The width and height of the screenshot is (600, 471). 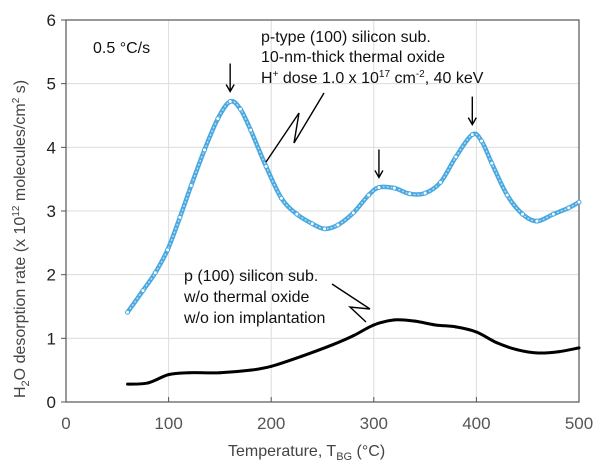 I want to click on x-tick-label: 0, so click(x=65, y=423).